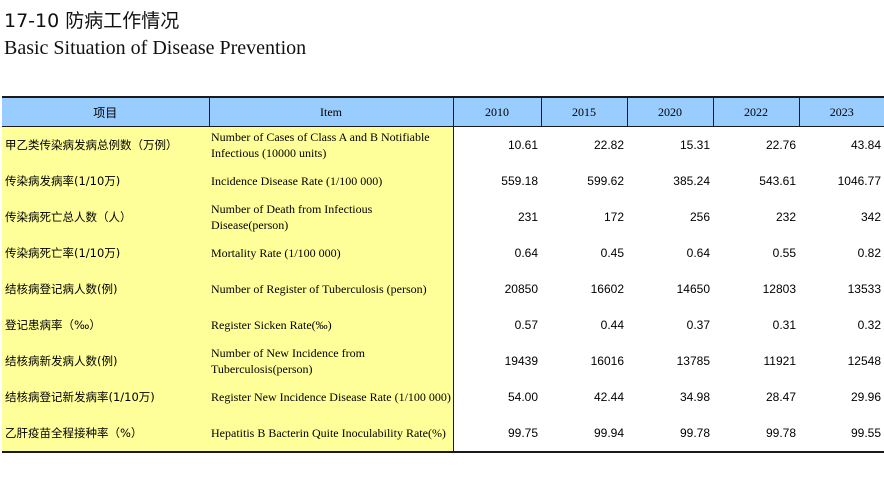 This screenshot has width=884, height=494. I want to click on cell-value: 99.55, so click(841, 434).